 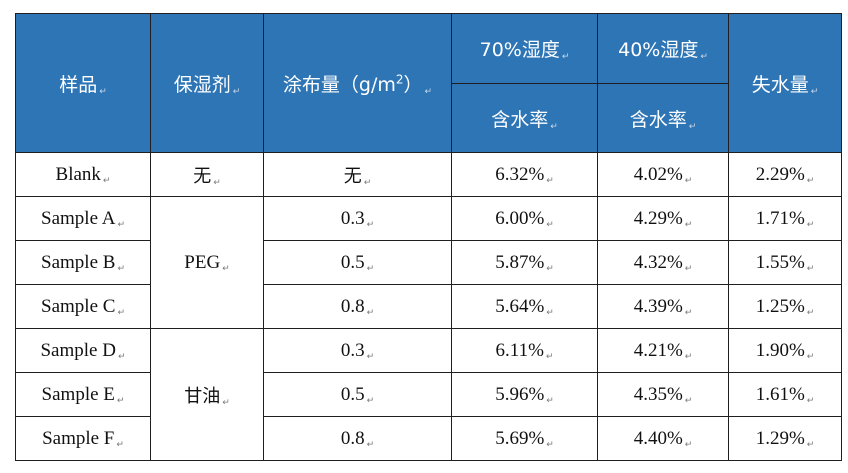 What do you see at coordinates (207, 174) in the screenshot?
I see `cell-humectant: 无 ↵` at bounding box center [207, 174].